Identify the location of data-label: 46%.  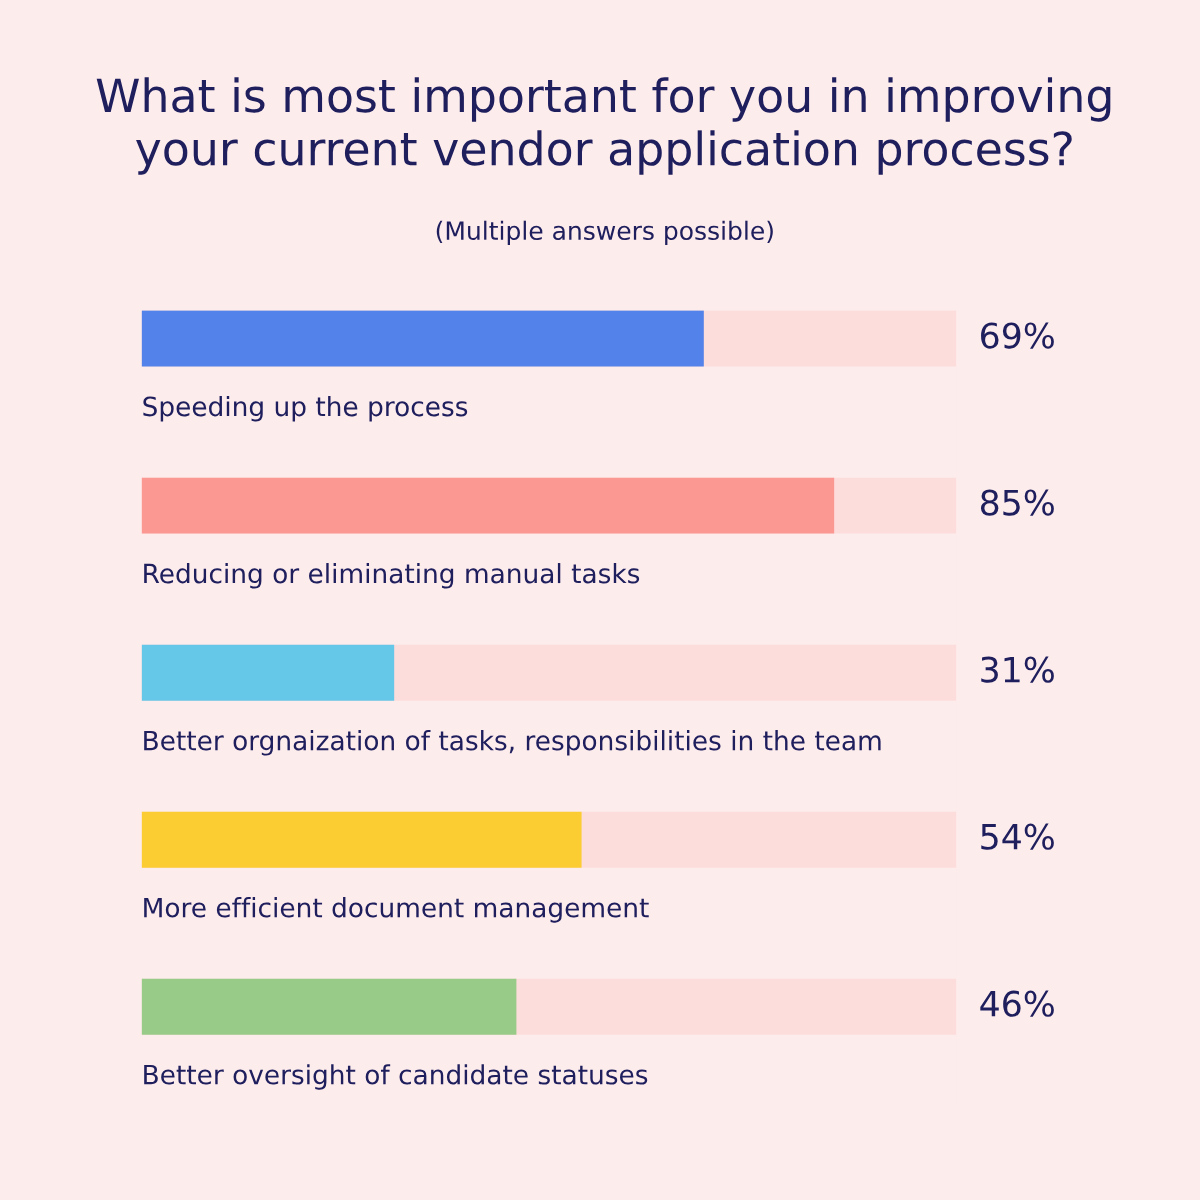
(1017, 1003).